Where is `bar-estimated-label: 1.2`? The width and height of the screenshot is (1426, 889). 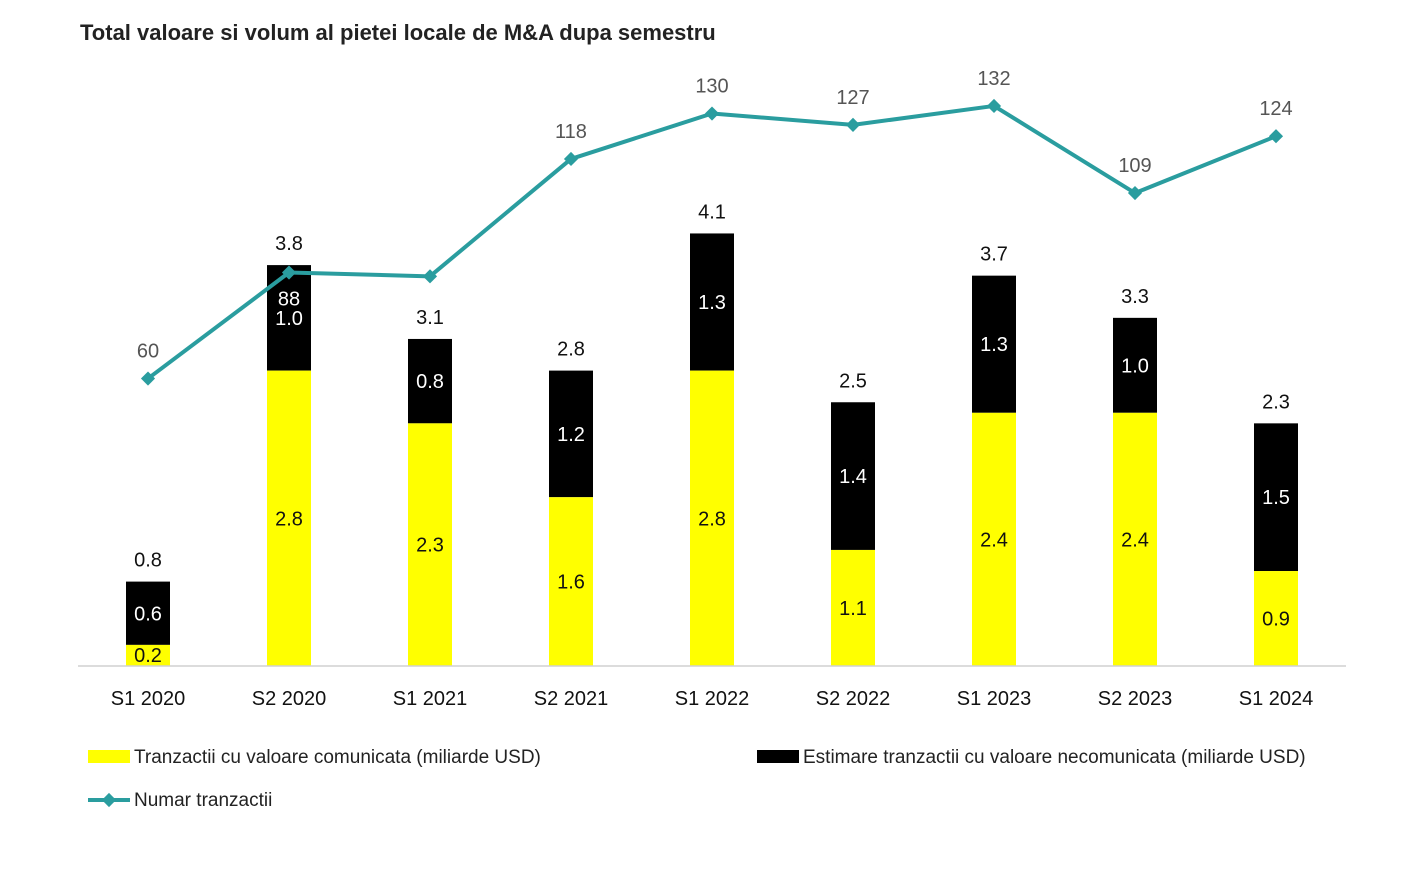
bar-estimated-label: 1.2 is located at coordinates (571, 435).